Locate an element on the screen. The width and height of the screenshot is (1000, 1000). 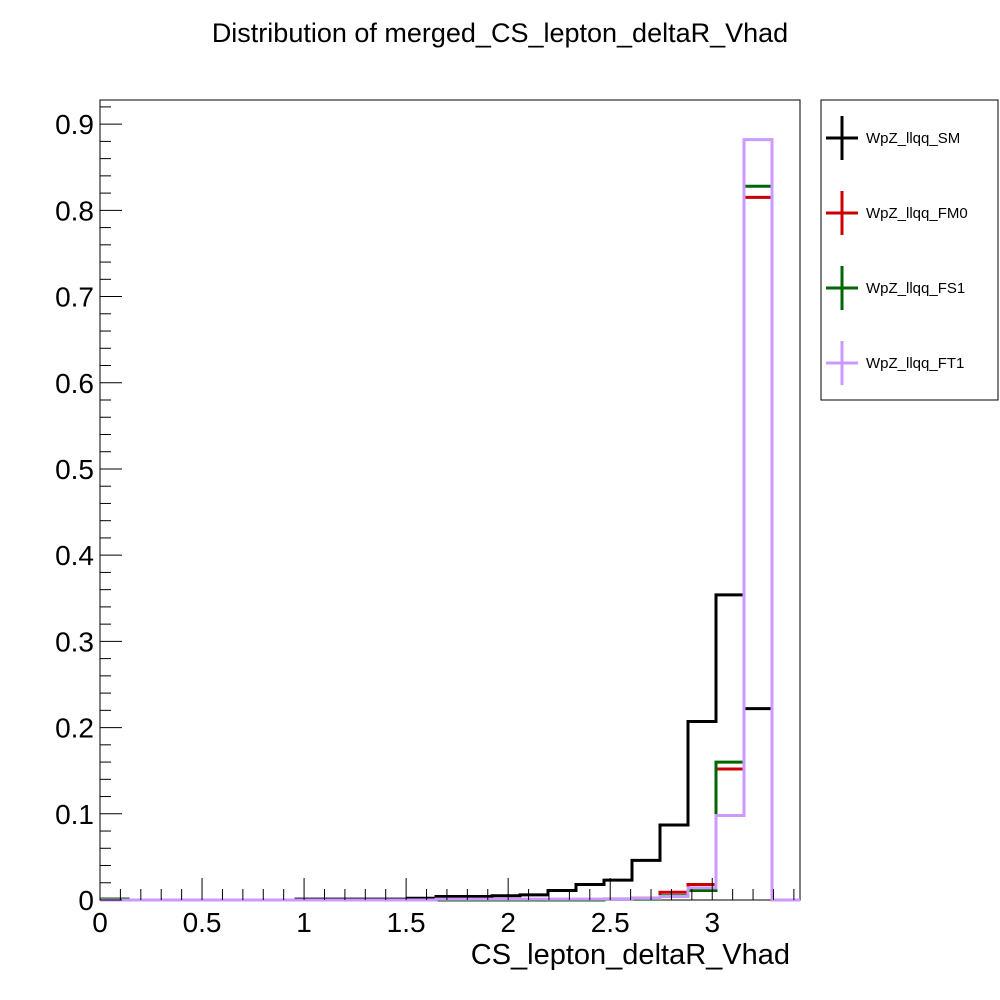
x-tick-label: 3 is located at coordinates (712, 922).